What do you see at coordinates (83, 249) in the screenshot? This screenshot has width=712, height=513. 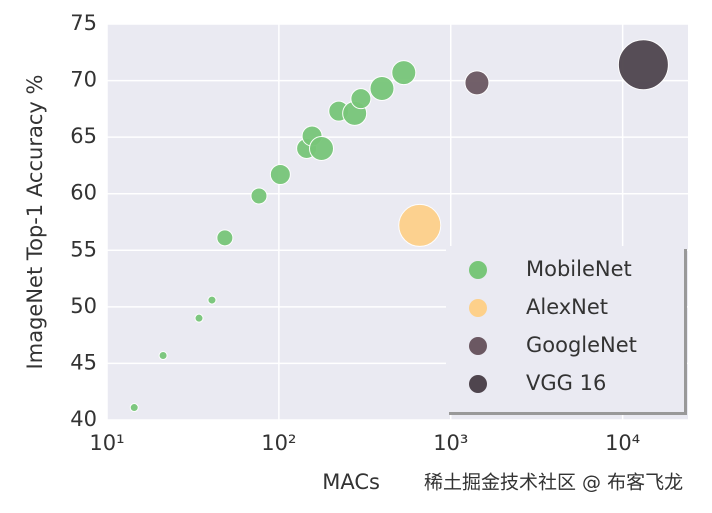 I see `y-tick-label: 55` at bounding box center [83, 249].